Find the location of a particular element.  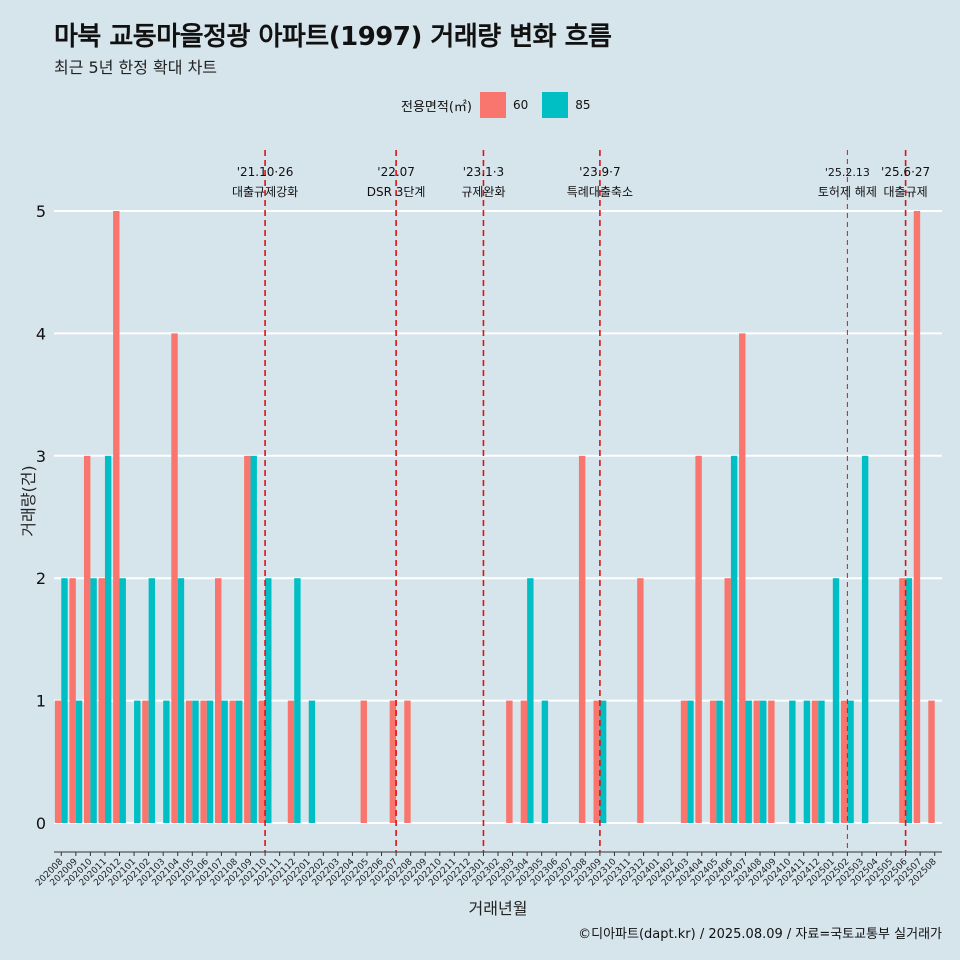

y-tick-label: 3 is located at coordinates (41, 456).